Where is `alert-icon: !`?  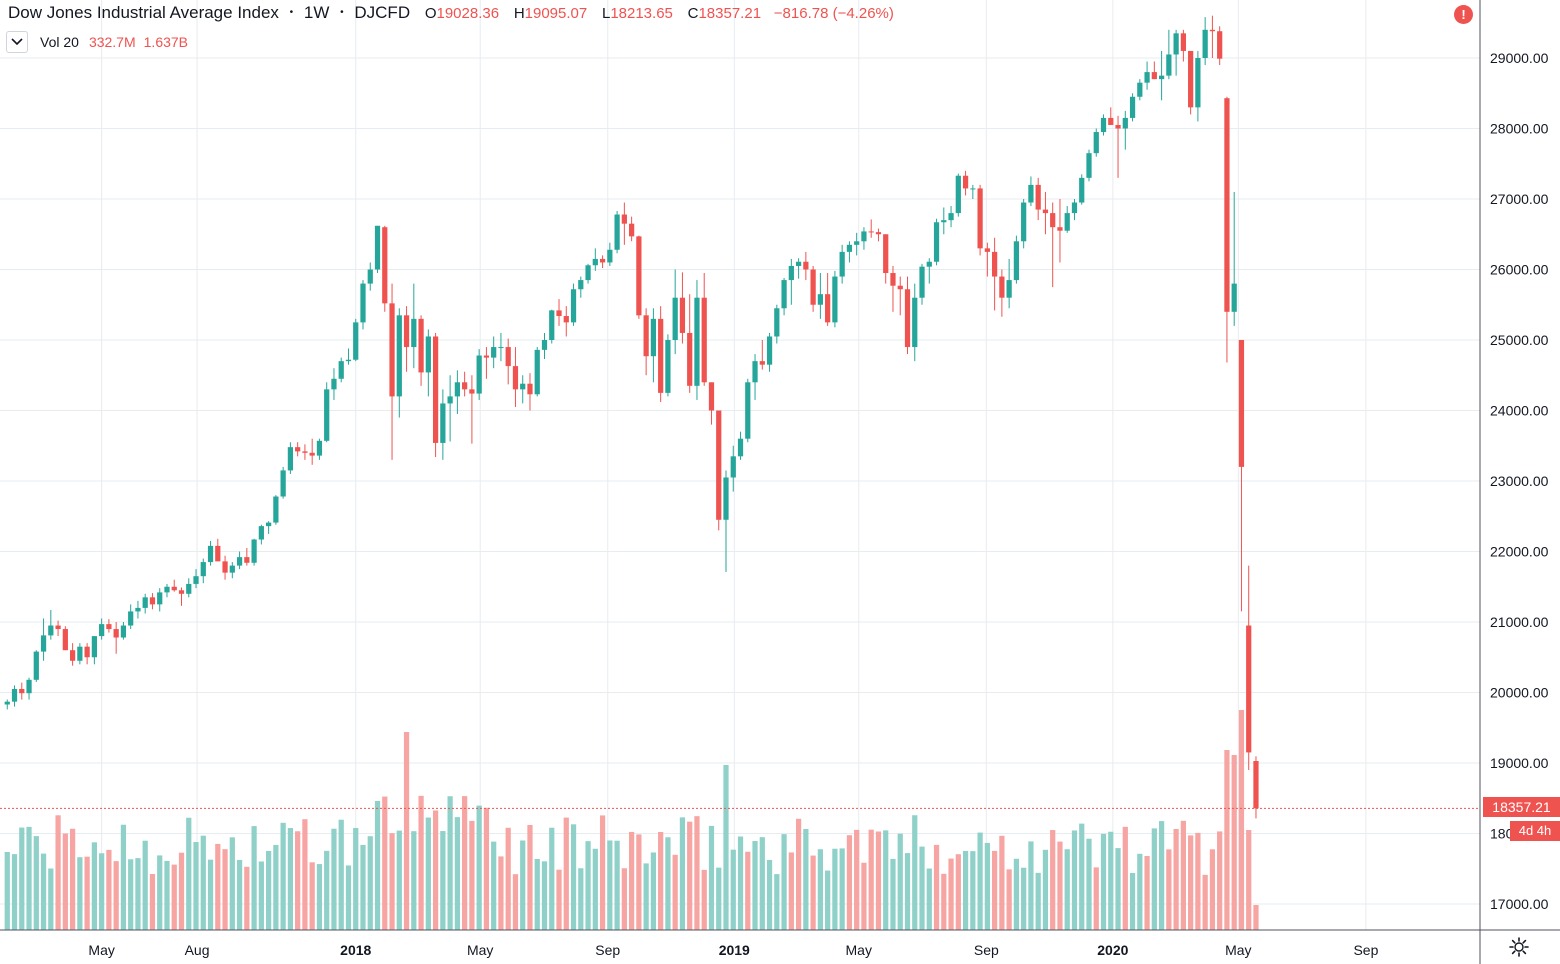
alert-icon: ! is located at coordinates (1463, 14).